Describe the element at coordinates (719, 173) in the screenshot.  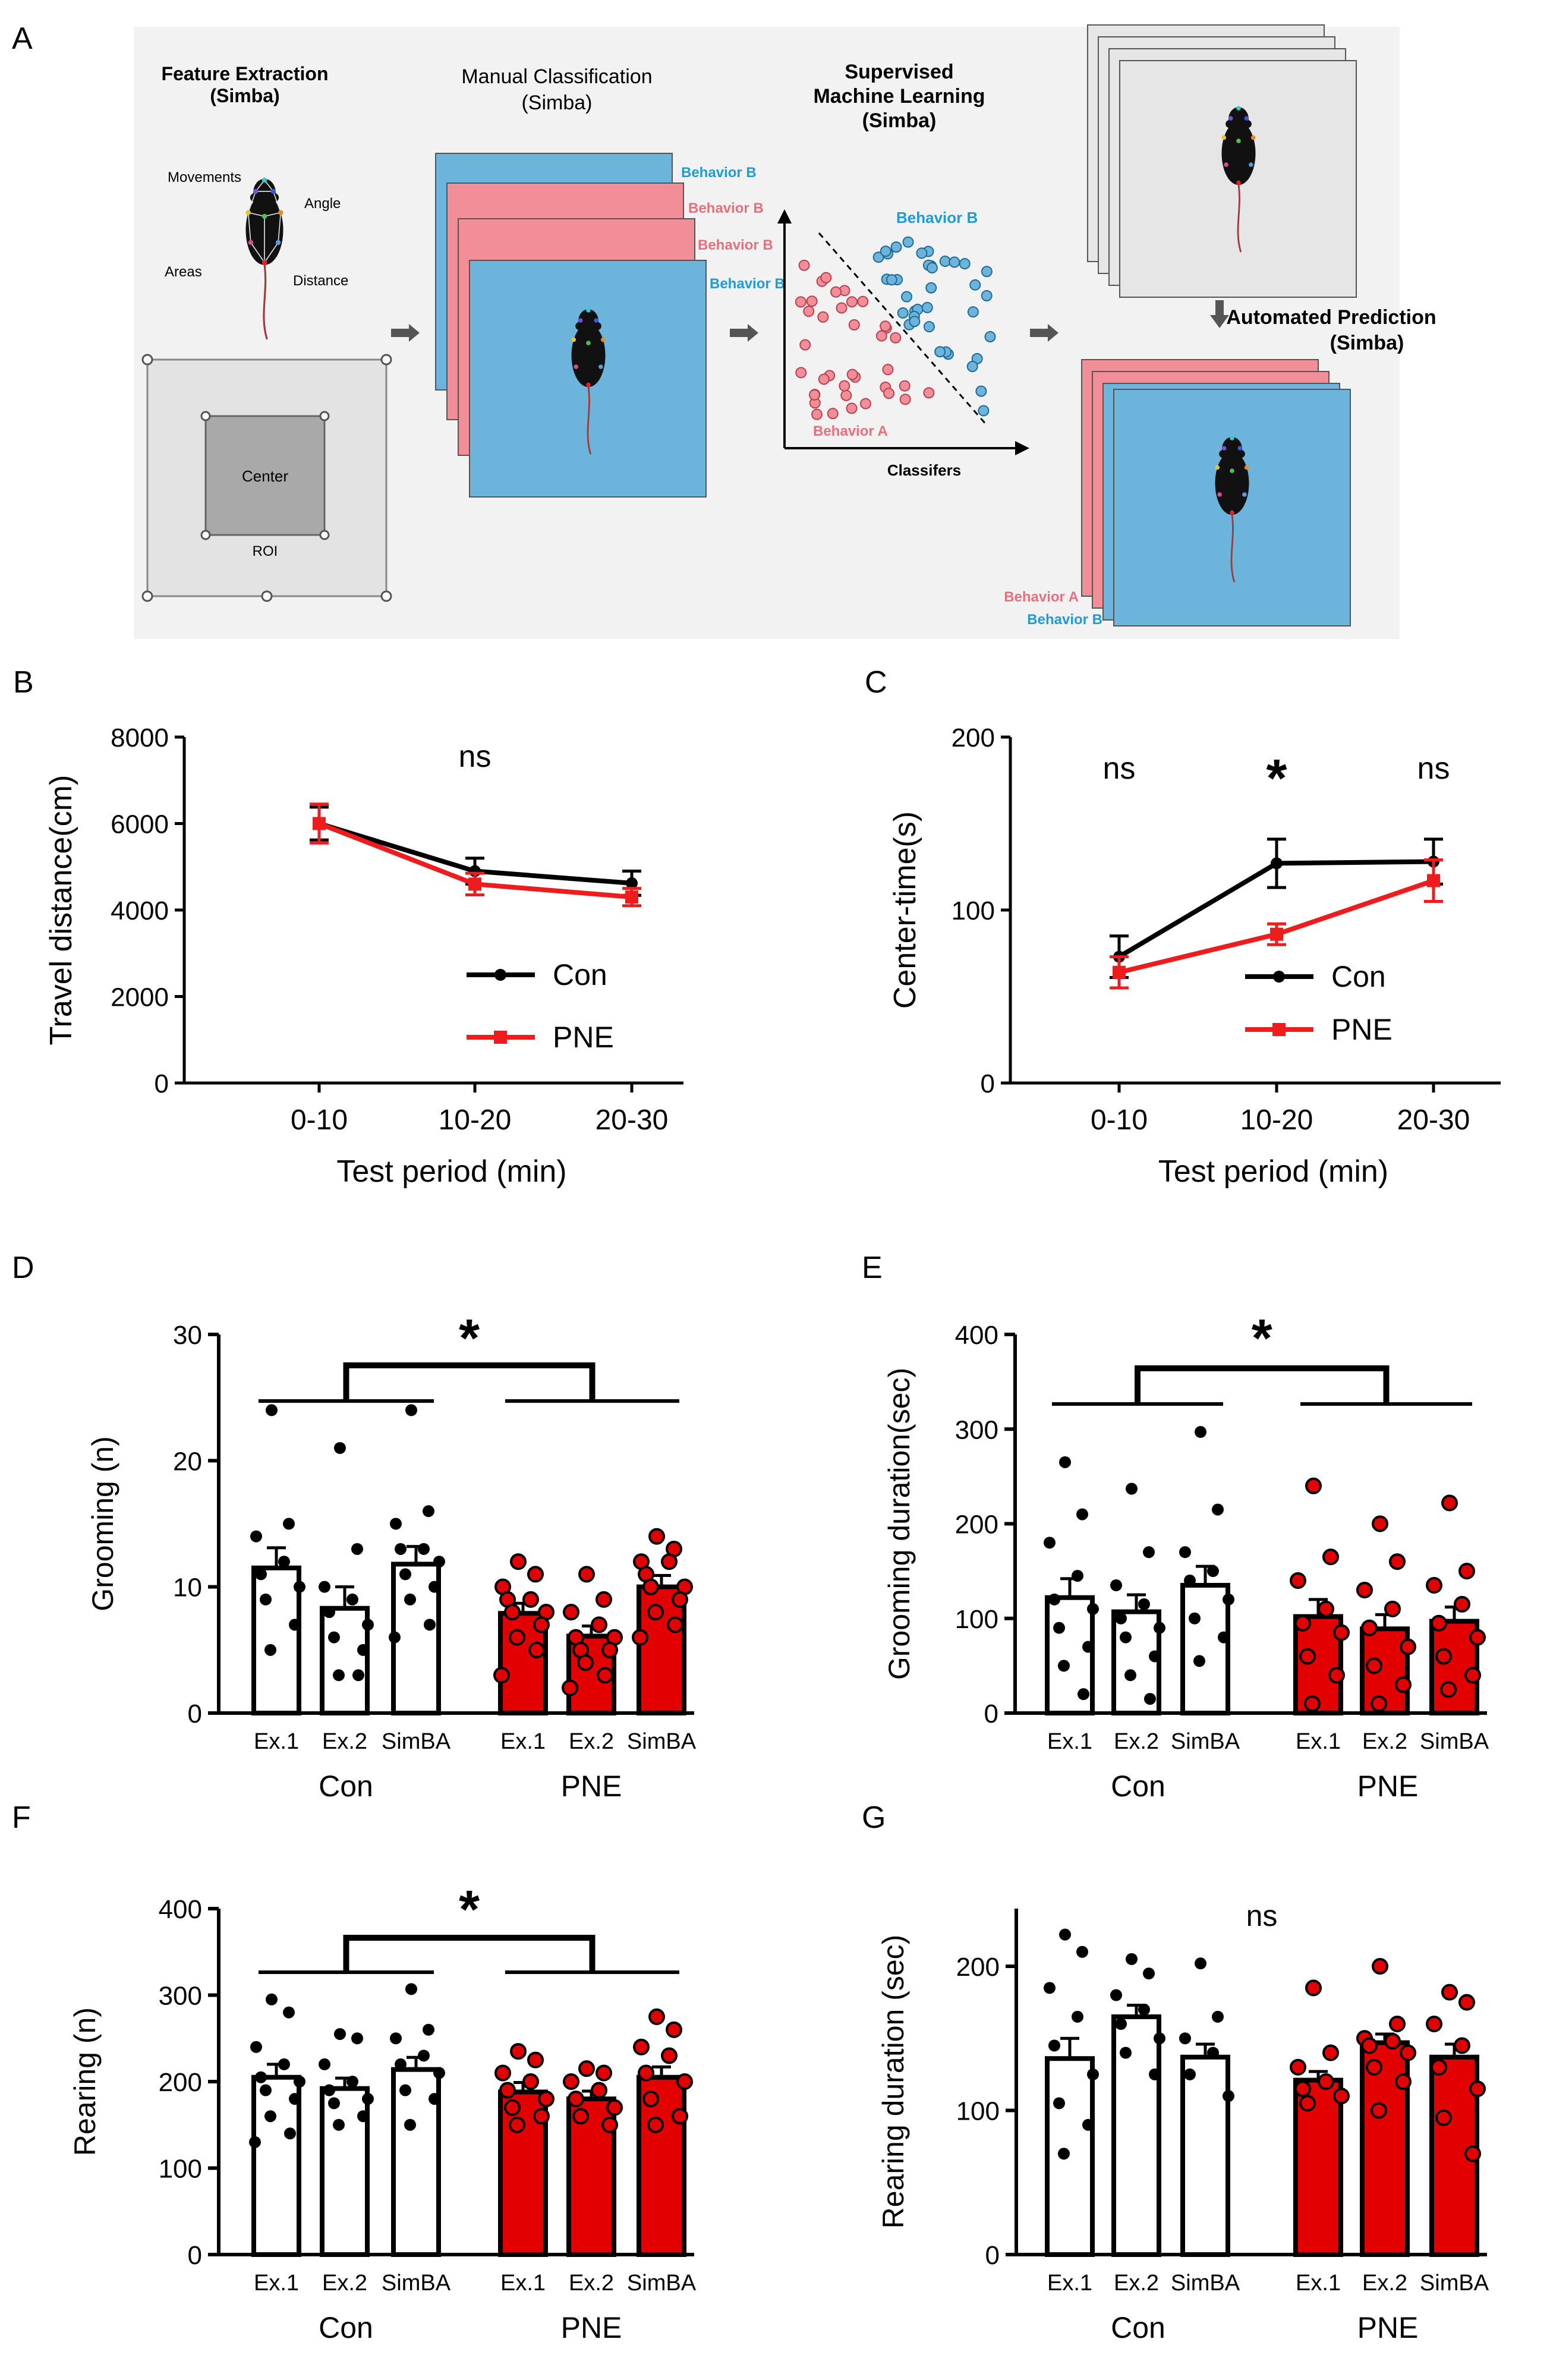
I see `stack-label-1: Behavior B` at that location.